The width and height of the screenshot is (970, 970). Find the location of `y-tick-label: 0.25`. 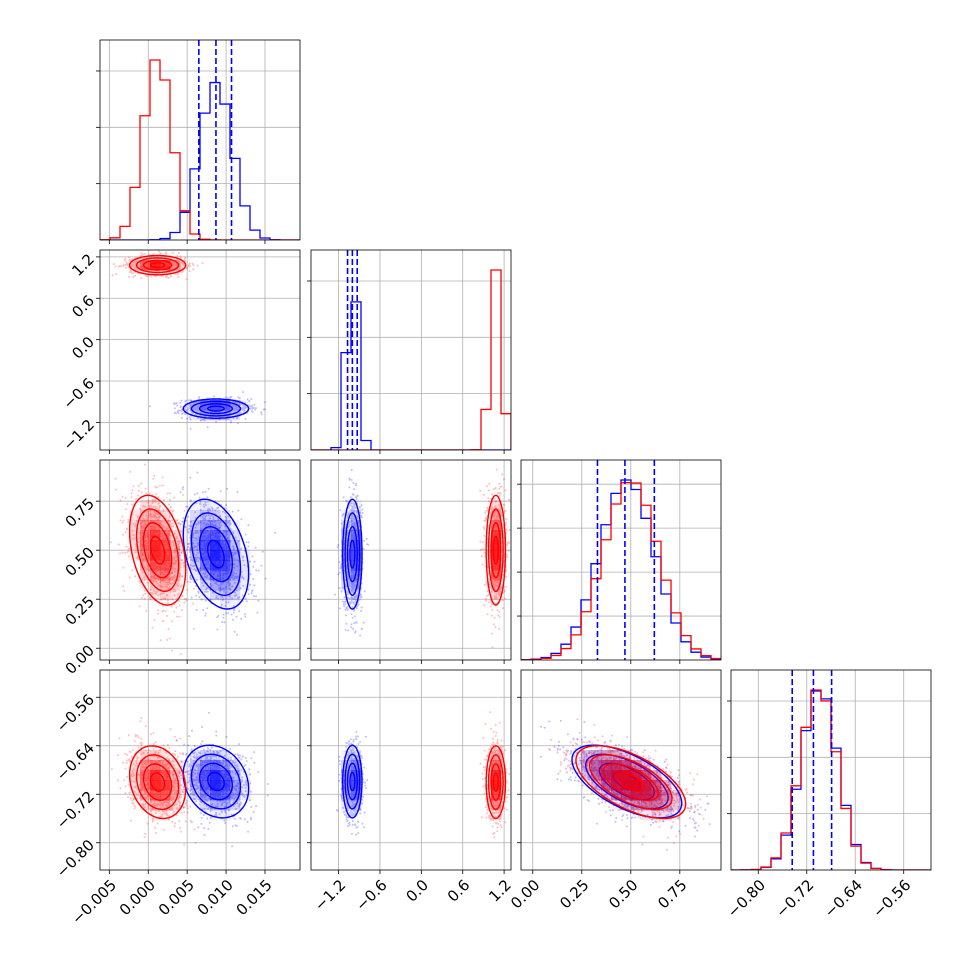

y-tick-label: 0.25 is located at coordinates (80, 610).